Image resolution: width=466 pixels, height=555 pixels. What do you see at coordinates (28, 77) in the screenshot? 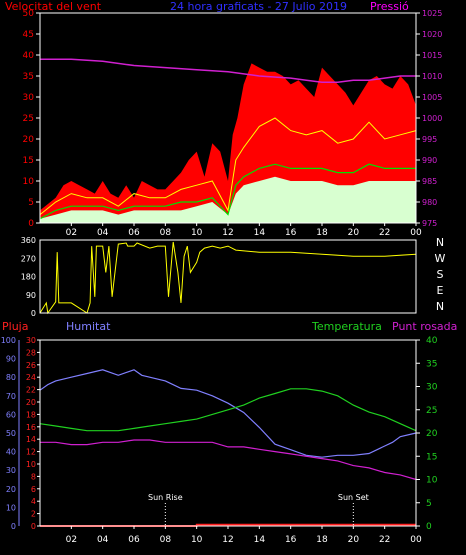
I see `wind-ytick-label: 35` at bounding box center [28, 77].